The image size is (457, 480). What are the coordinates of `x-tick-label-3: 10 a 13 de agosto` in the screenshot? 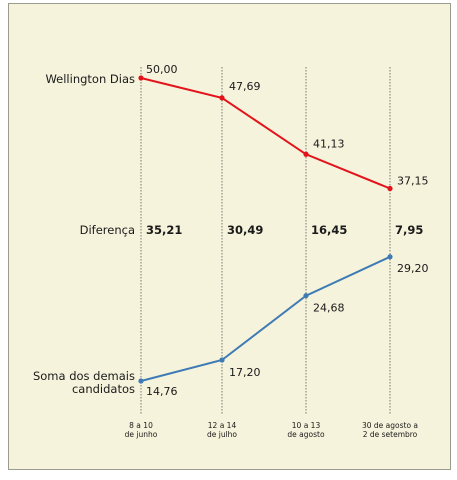 It's located at (306, 430).